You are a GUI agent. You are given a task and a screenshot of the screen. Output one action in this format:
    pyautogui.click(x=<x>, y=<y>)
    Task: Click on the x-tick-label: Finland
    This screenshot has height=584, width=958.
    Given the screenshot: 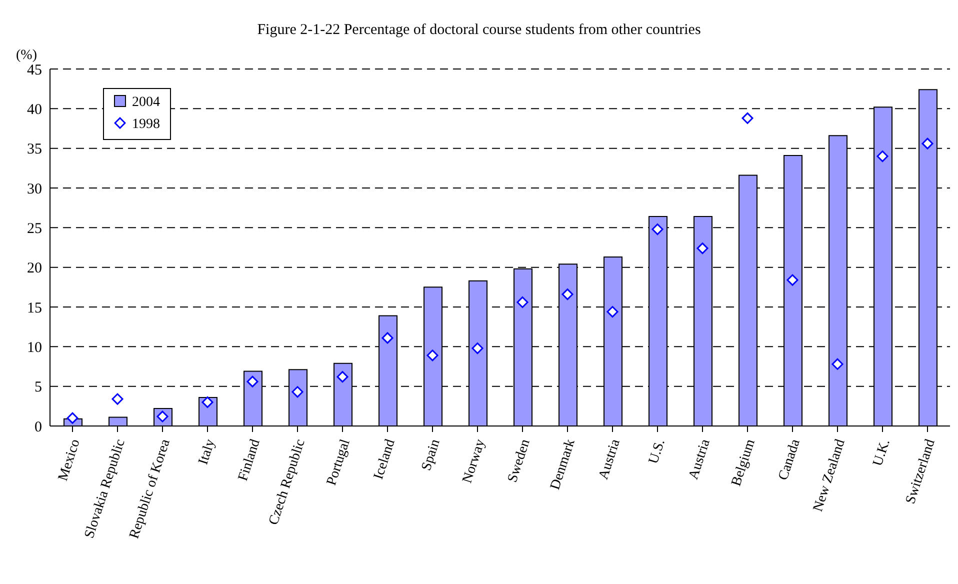 What is the action you would take?
    pyautogui.click(x=250, y=460)
    